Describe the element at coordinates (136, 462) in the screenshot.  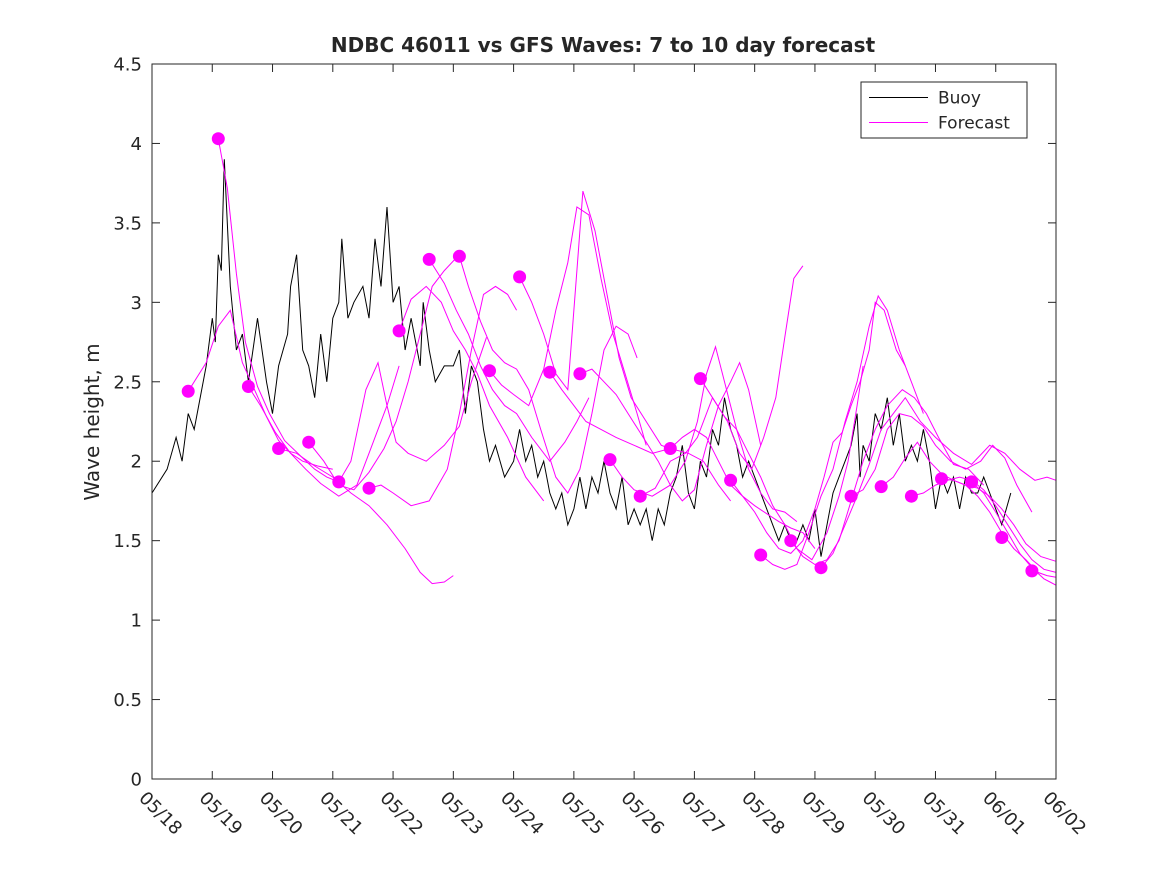
I see `y-tick-label: 2` at that location.